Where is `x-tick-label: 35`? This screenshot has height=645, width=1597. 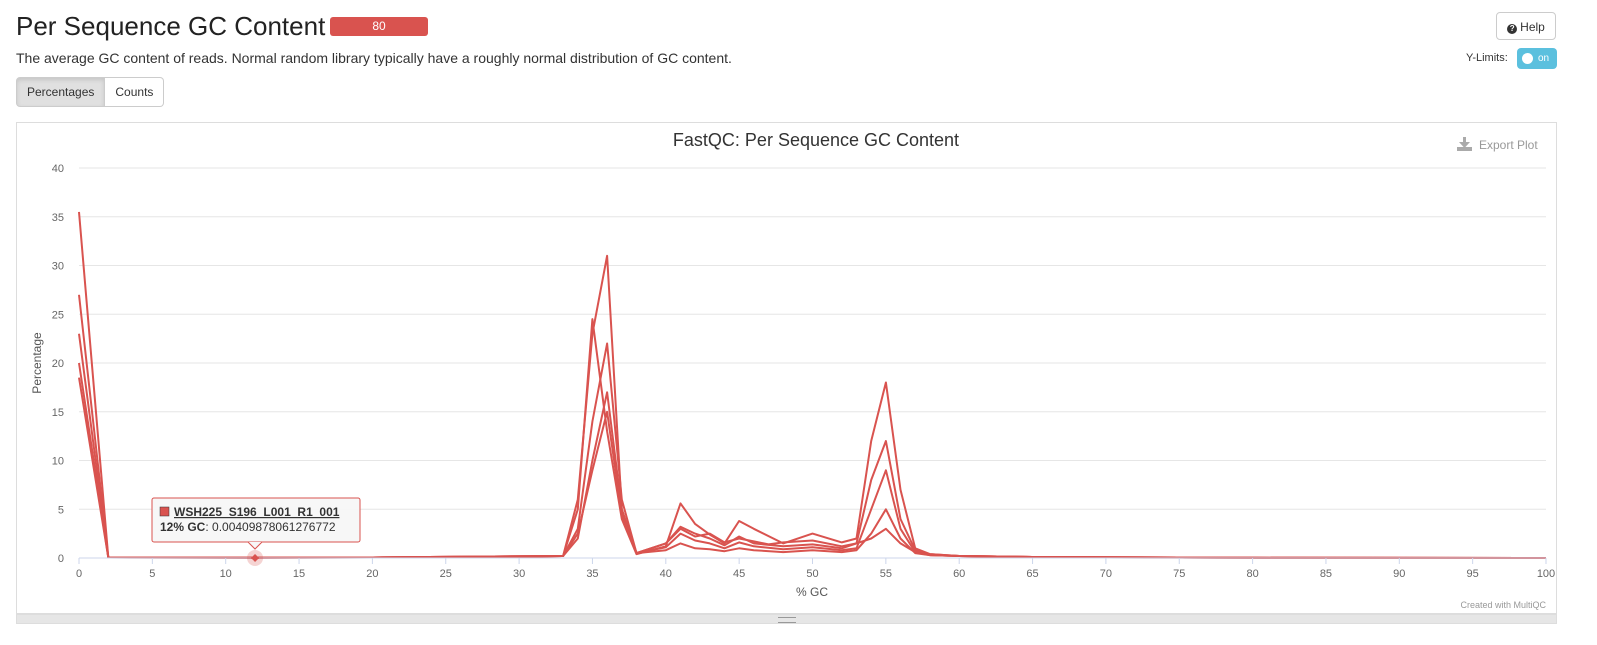 x-tick-label: 35 is located at coordinates (592, 574).